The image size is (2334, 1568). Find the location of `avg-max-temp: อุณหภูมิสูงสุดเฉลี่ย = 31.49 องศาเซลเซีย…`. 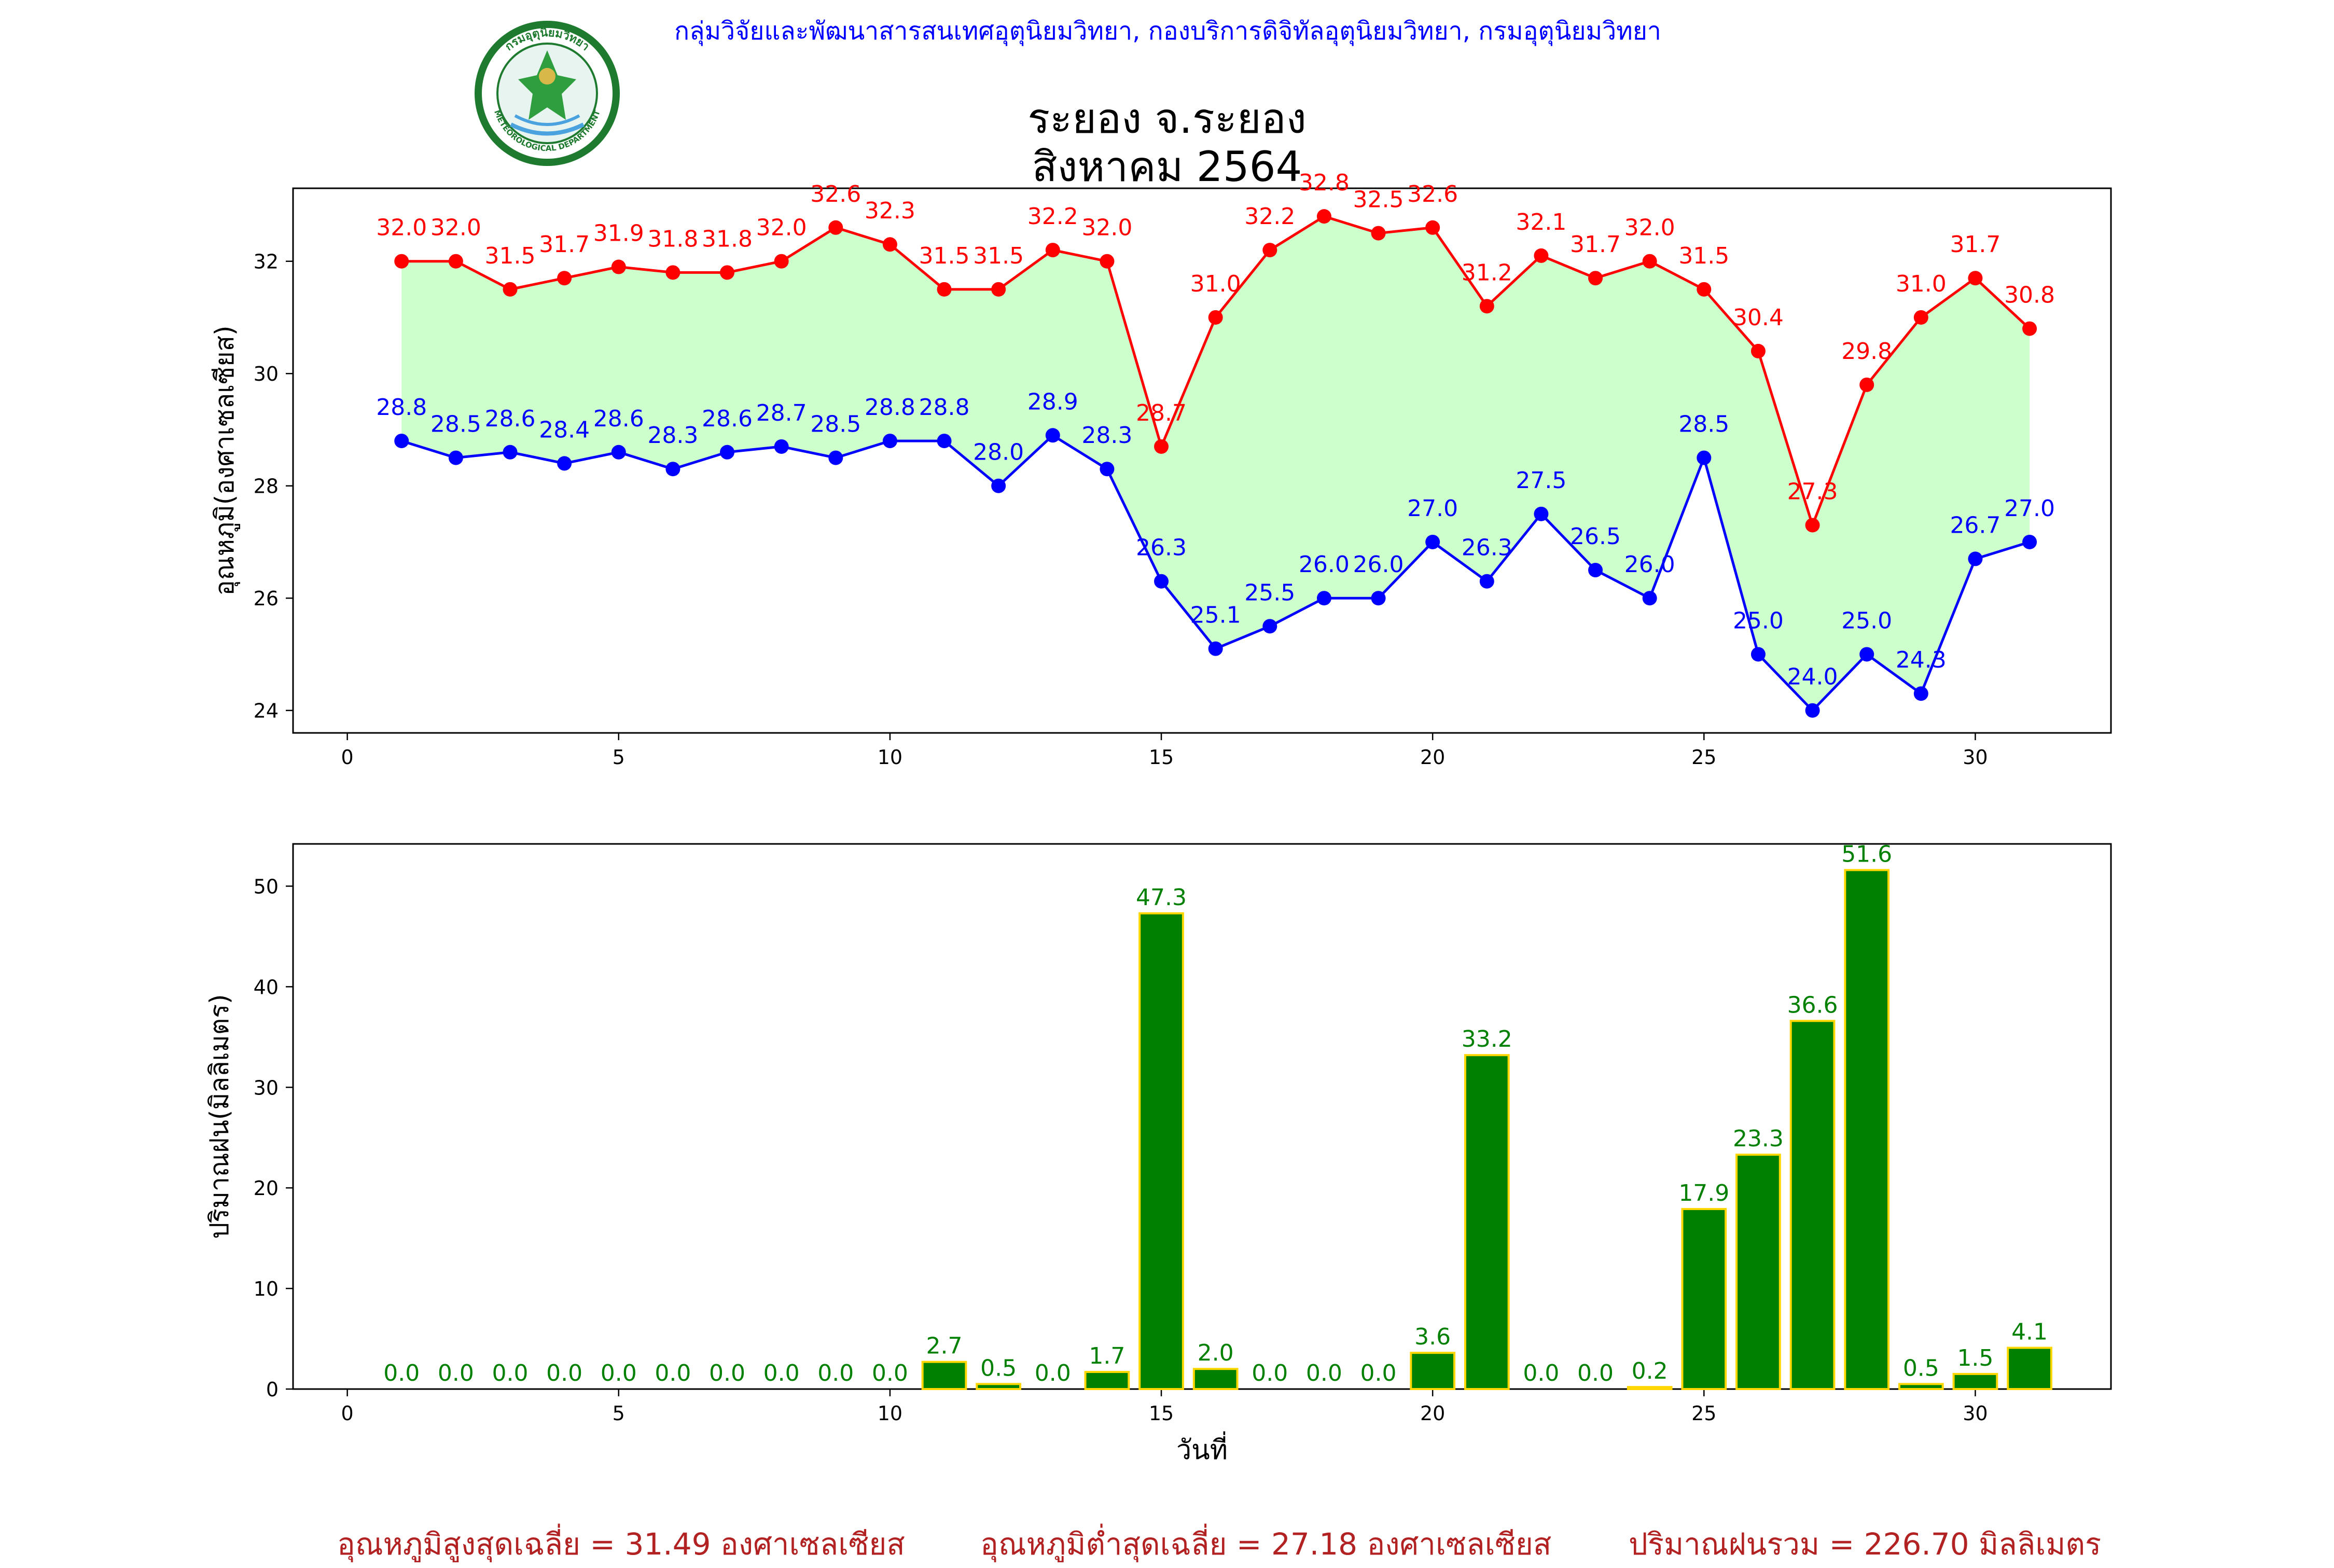

avg-max-temp: อุณหภูมิสูงสุดเฉลี่ย = 31.49 องศาเซลเซีย… is located at coordinates (621, 1544).